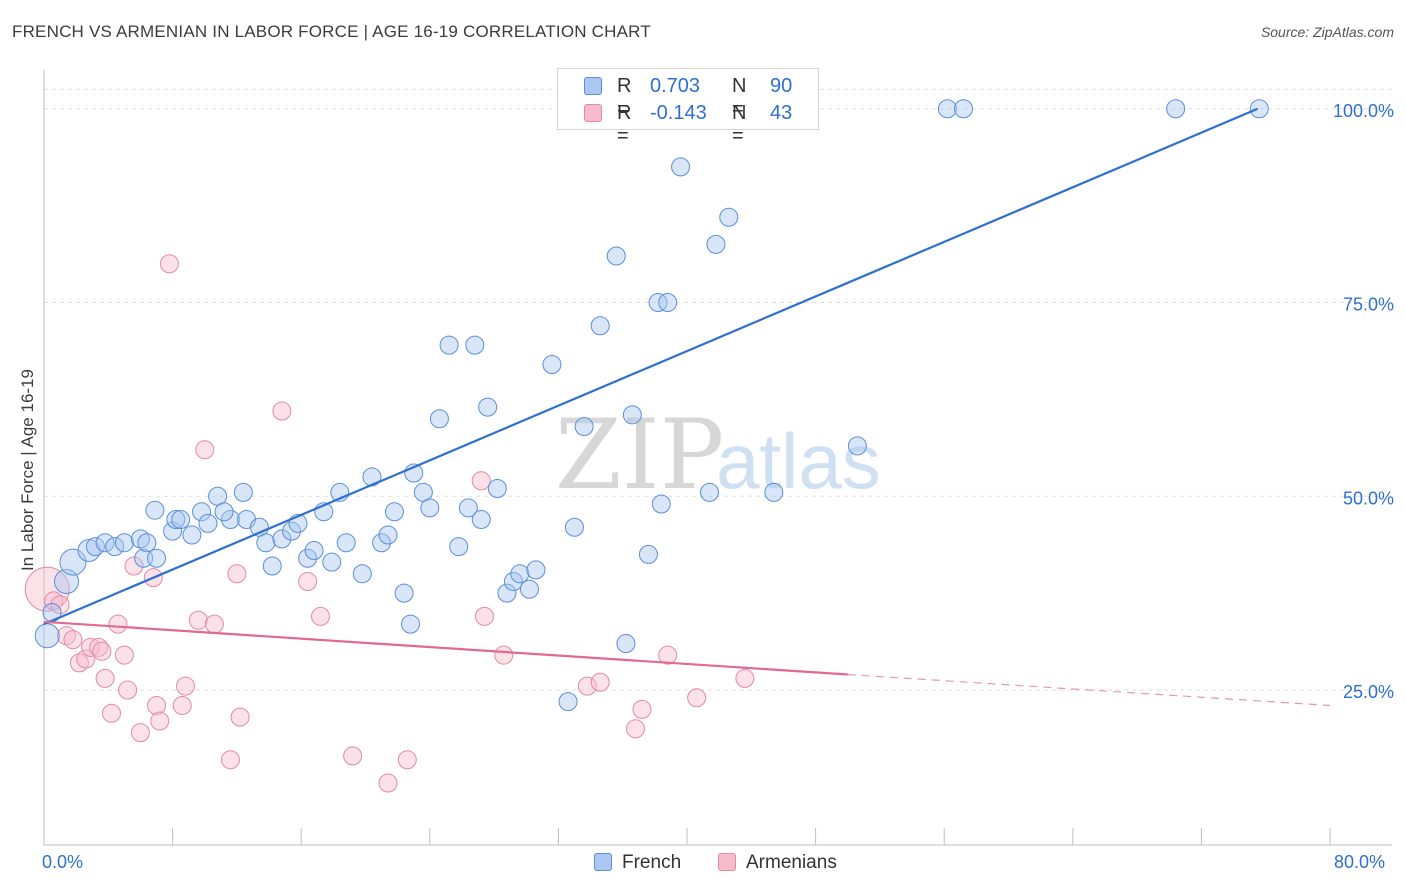 The image size is (1406, 892). Describe the element at coordinates (624, 97) in the screenshot. I see `french-r-label: R =` at that location.